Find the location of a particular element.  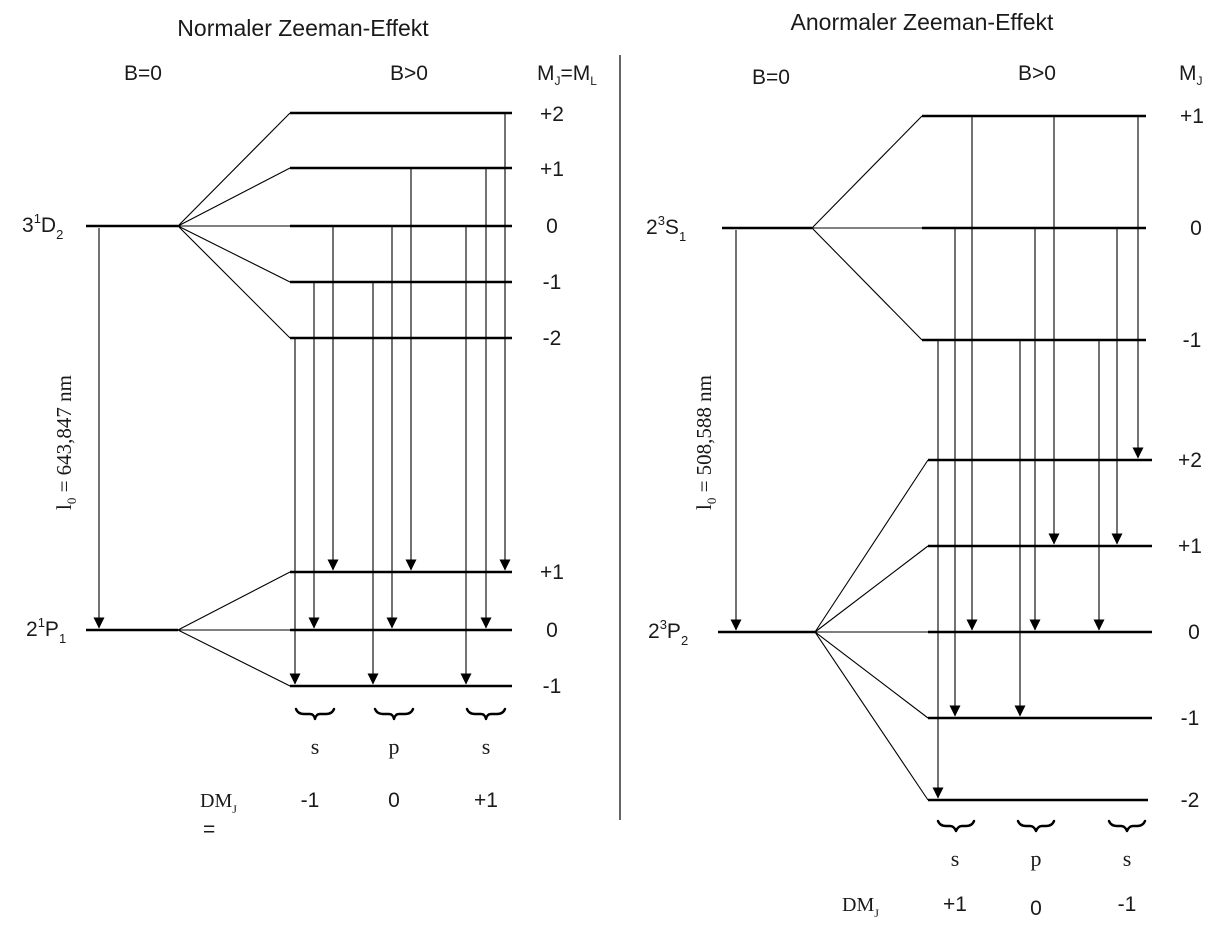

normal-transition-arrows is located at coordinates (400, 399).